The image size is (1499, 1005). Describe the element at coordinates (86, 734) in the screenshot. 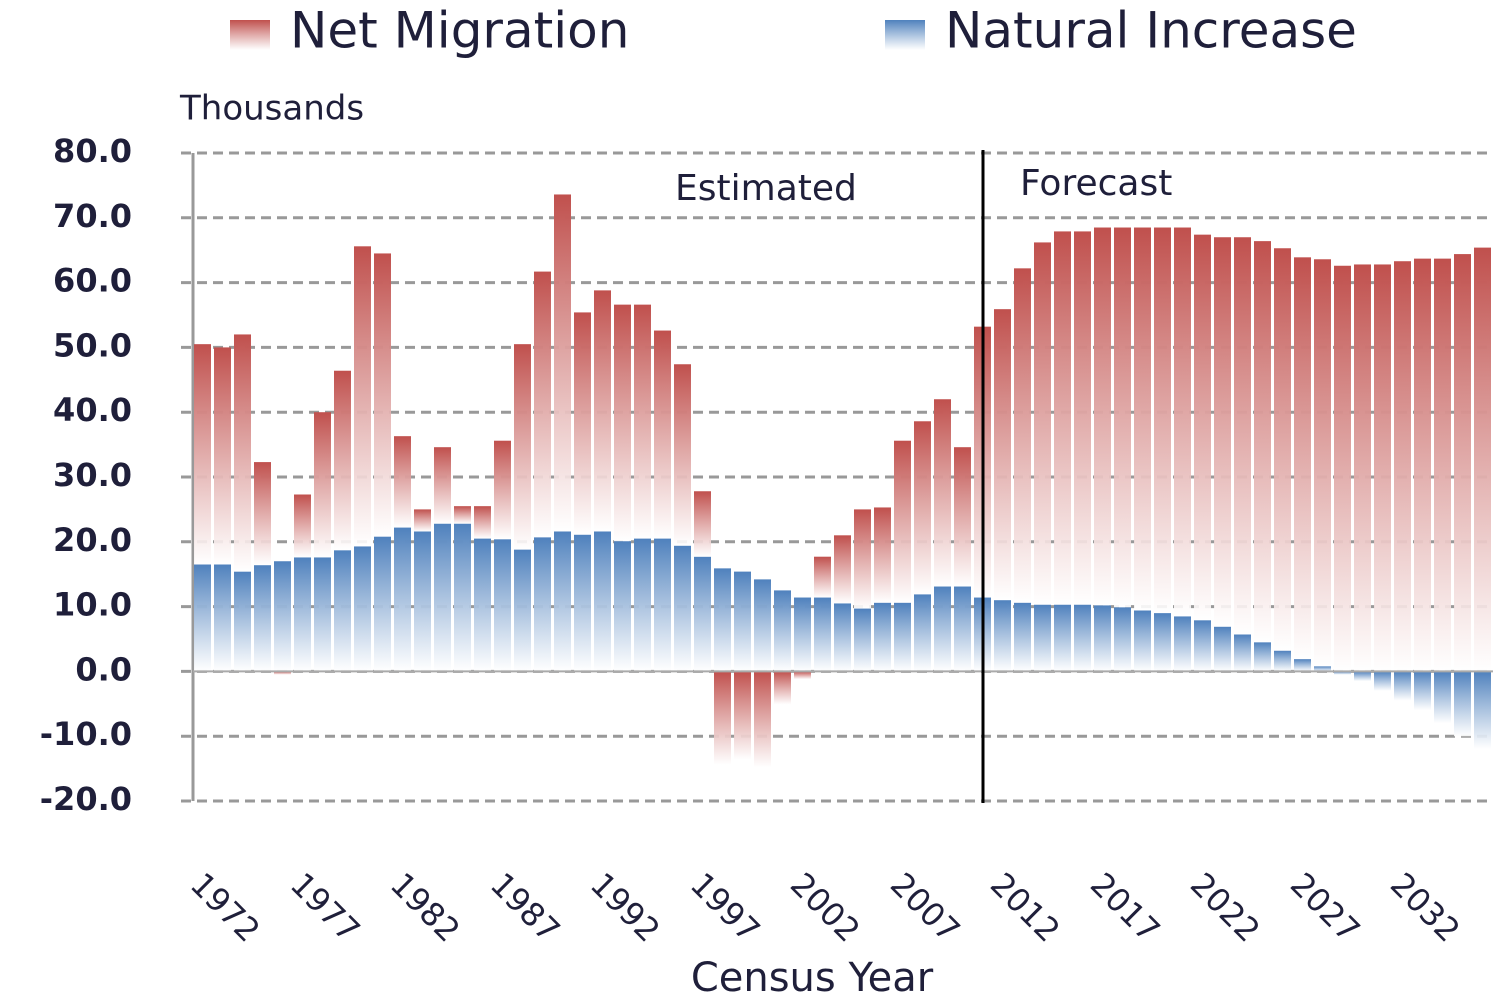

I see `y-tick-label: -10.0` at that location.